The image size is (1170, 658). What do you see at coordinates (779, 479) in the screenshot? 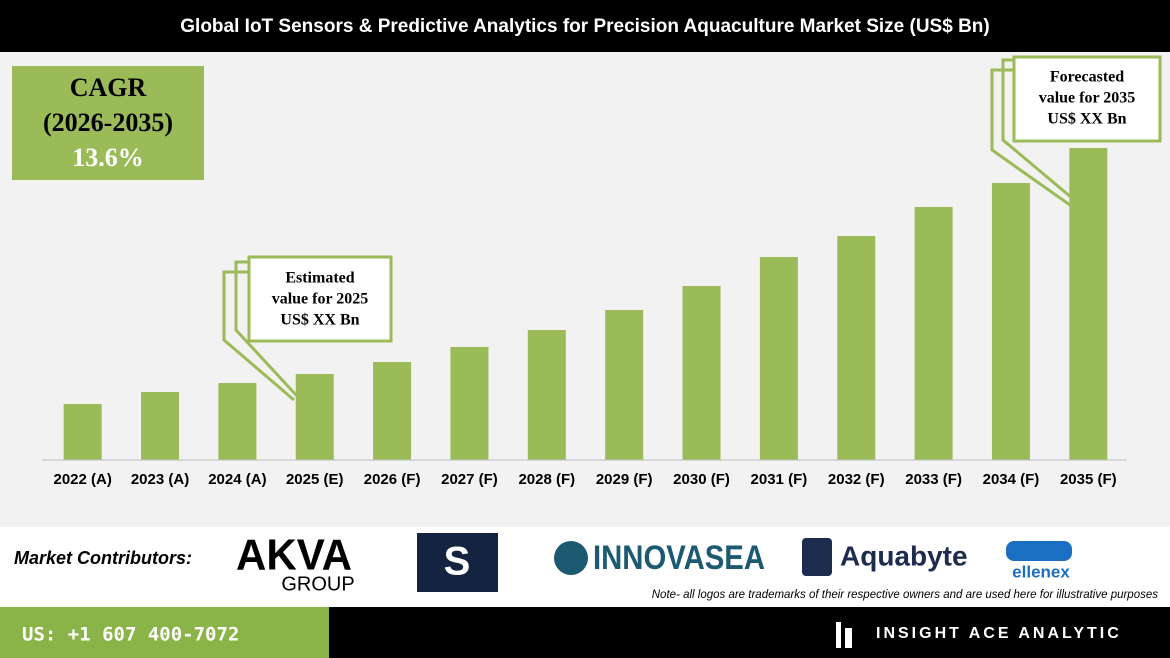
I see `x-tick-label: 2031 (F)` at bounding box center [779, 479].